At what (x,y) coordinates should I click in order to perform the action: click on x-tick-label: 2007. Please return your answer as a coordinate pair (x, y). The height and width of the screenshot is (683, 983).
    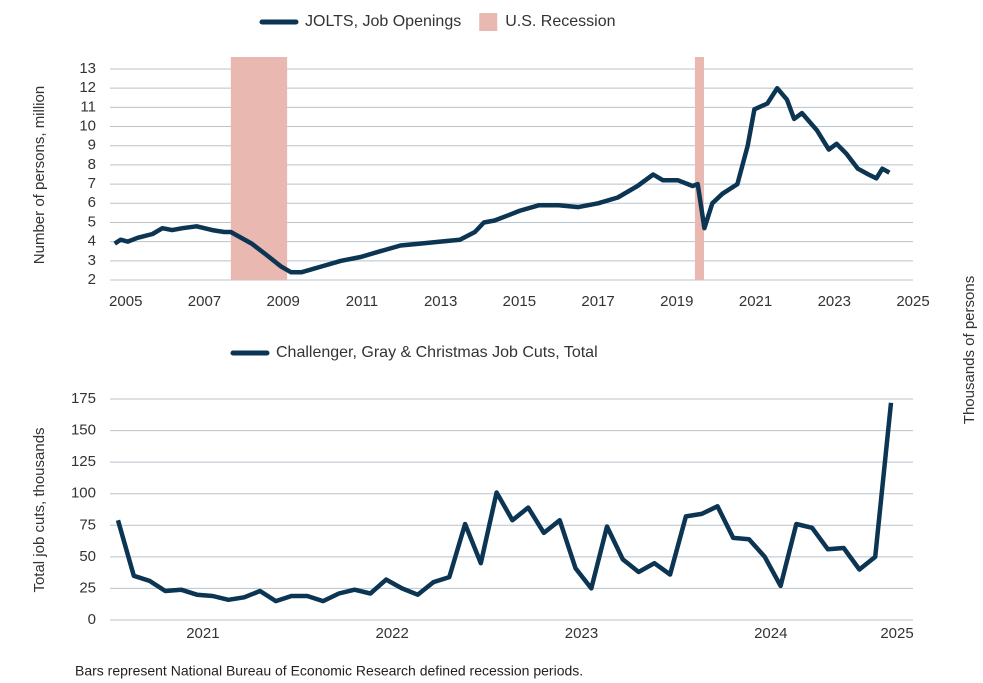
    Looking at the image, I should click on (204, 301).